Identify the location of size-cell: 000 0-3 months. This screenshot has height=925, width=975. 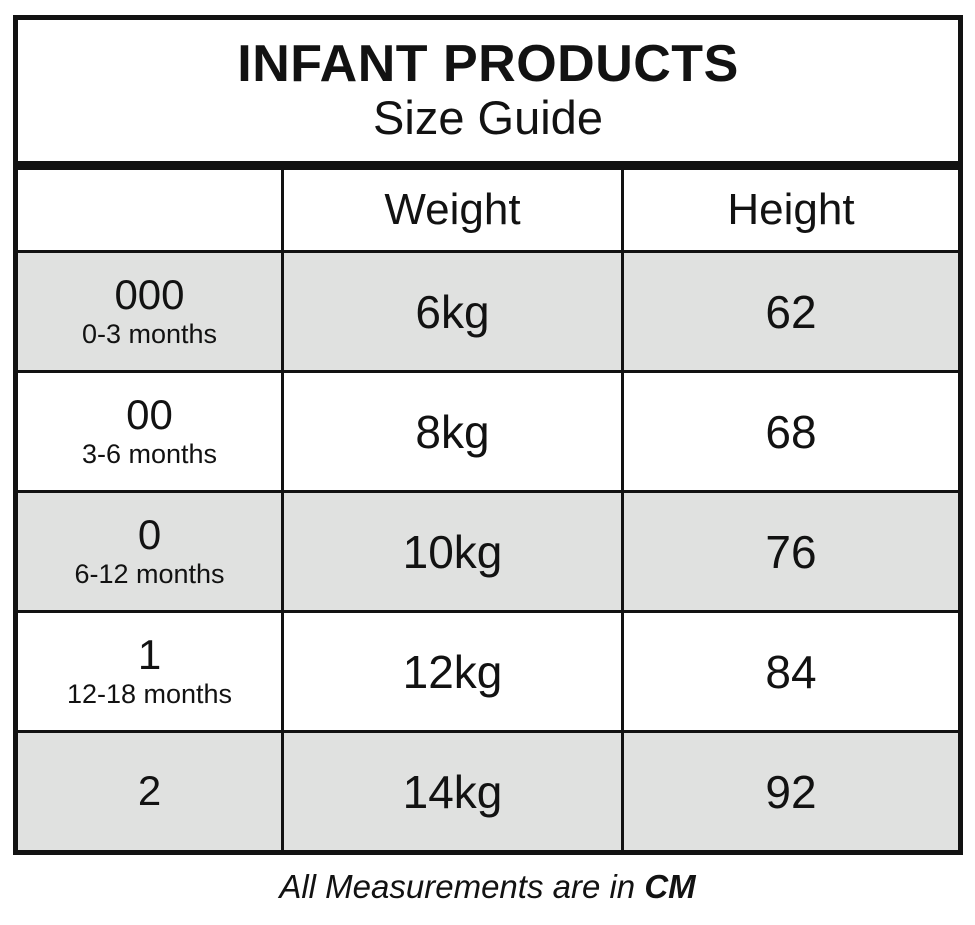
(151, 311).